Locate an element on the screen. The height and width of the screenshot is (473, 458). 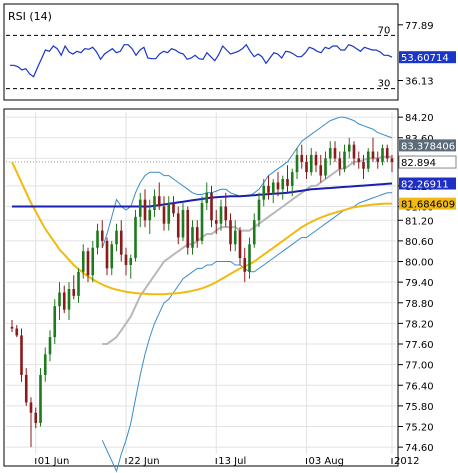
price-y-tick-label: 84.20 is located at coordinates (419, 118).